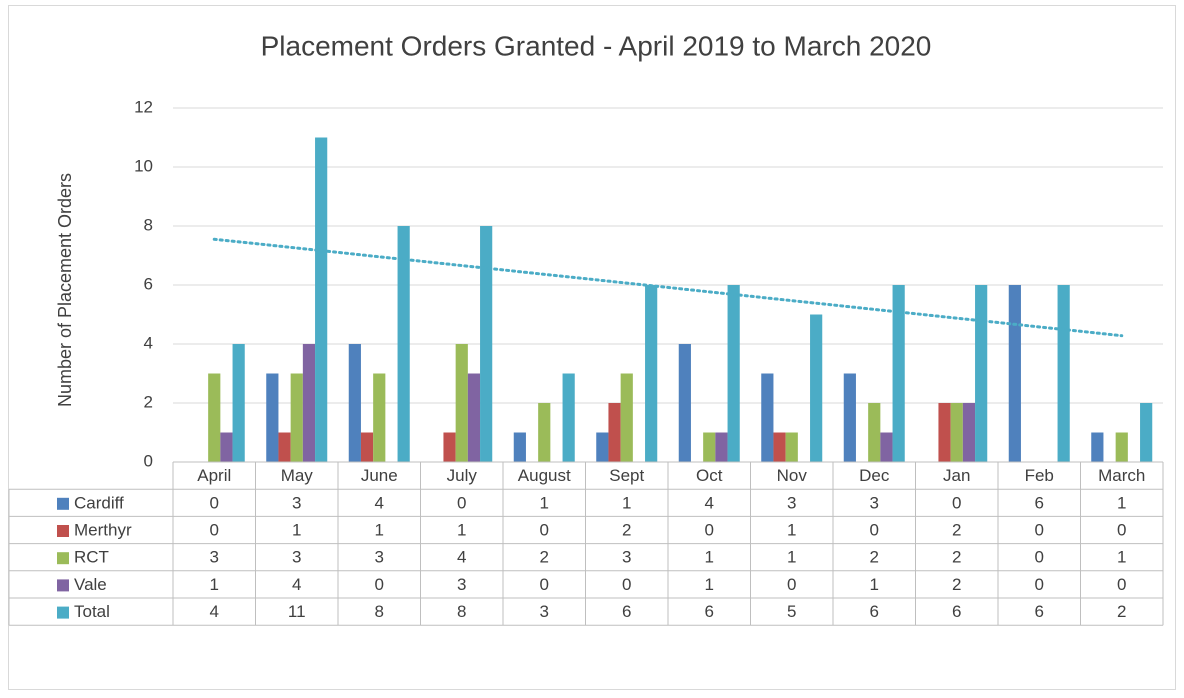  I want to click on x-tick-label: July, so click(462, 475).